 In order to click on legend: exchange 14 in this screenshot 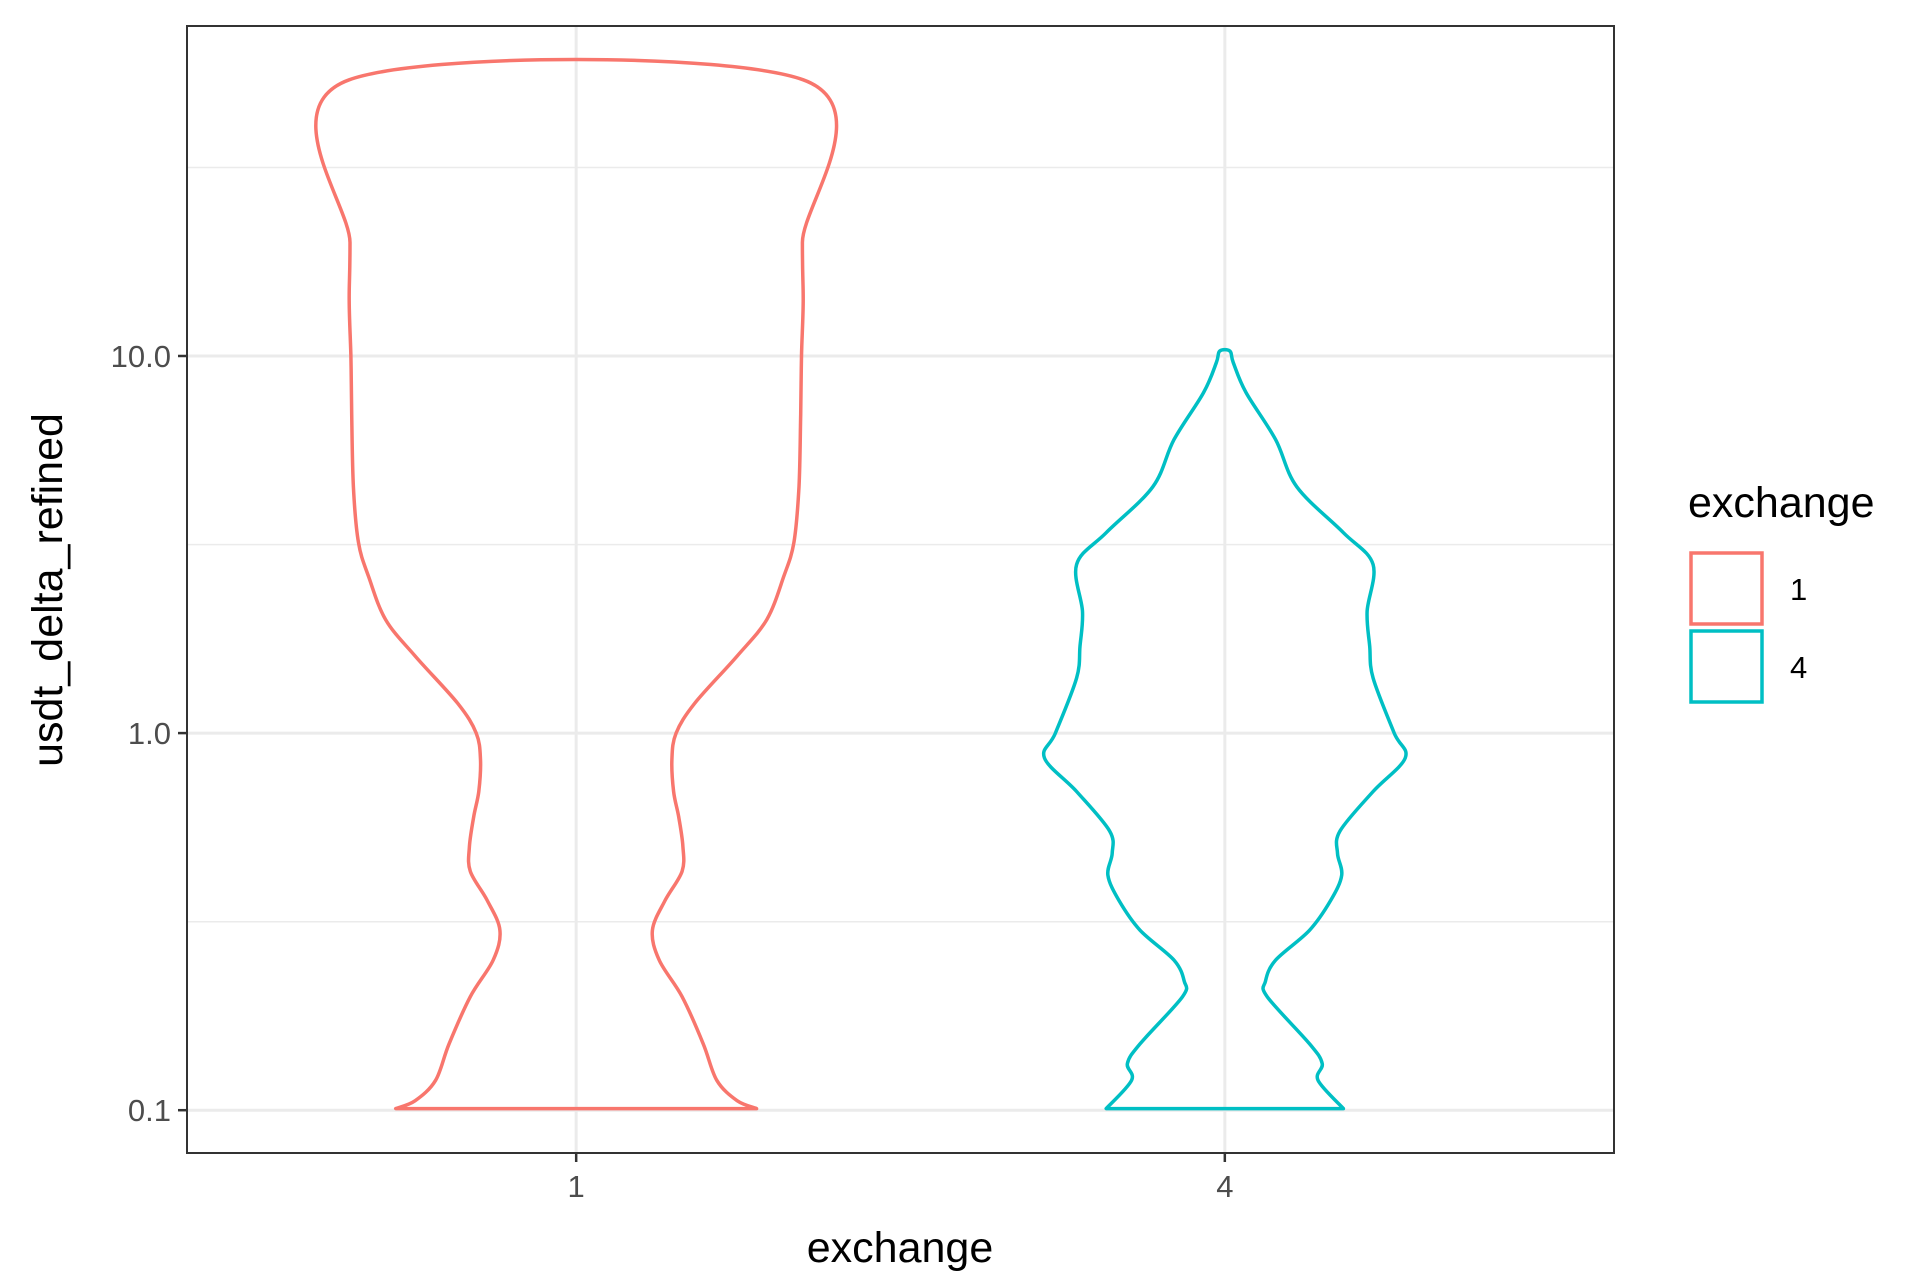, I will do `click(1781, 591)`.